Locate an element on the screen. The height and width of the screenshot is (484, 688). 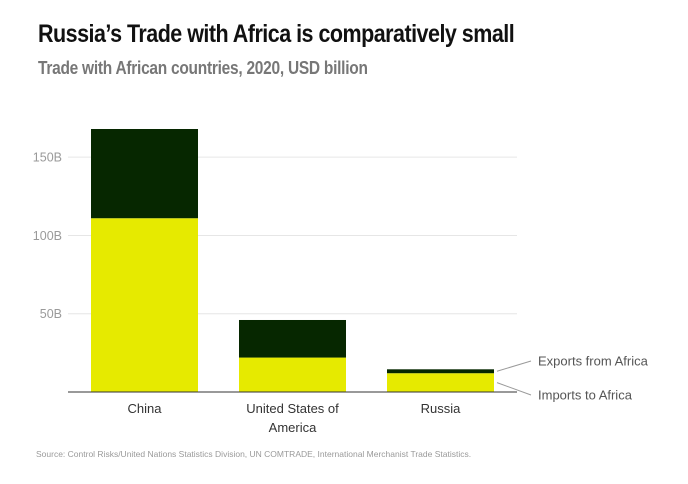
legend: Exports from Africa Imports to Africa is located at coordinates (572, 378).